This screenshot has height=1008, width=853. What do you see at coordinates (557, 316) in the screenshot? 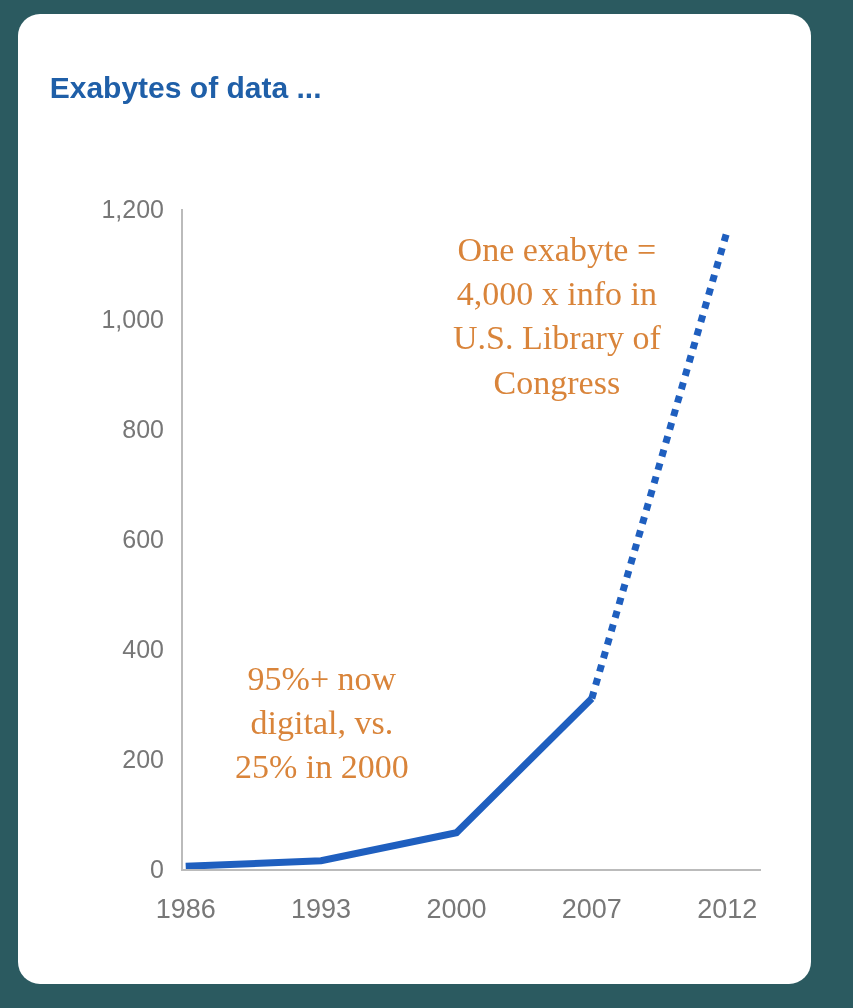
I see `annotation: One exabyte = 4,000 x info in U.S. Library of Congress` at bounding box center [557, 316].